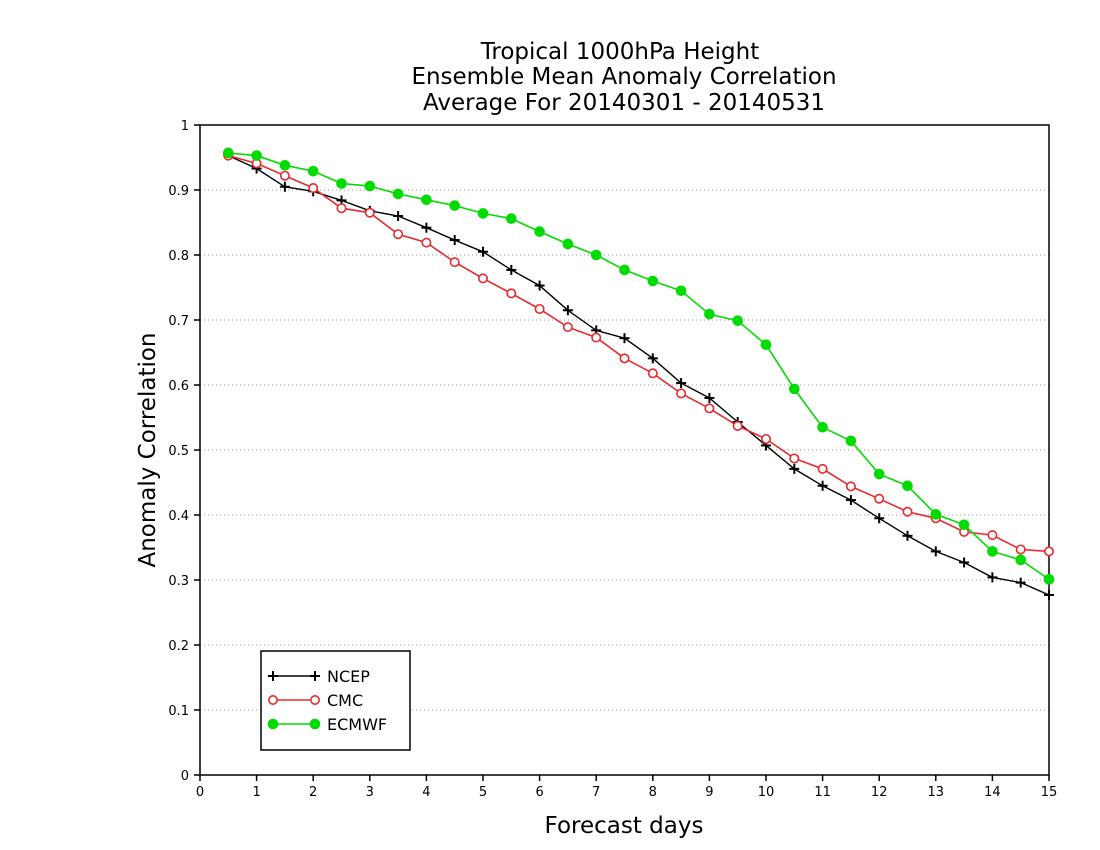 The image size is (1100, 850). I want to click on y-tick-label: 0.5, so click(178, 451).